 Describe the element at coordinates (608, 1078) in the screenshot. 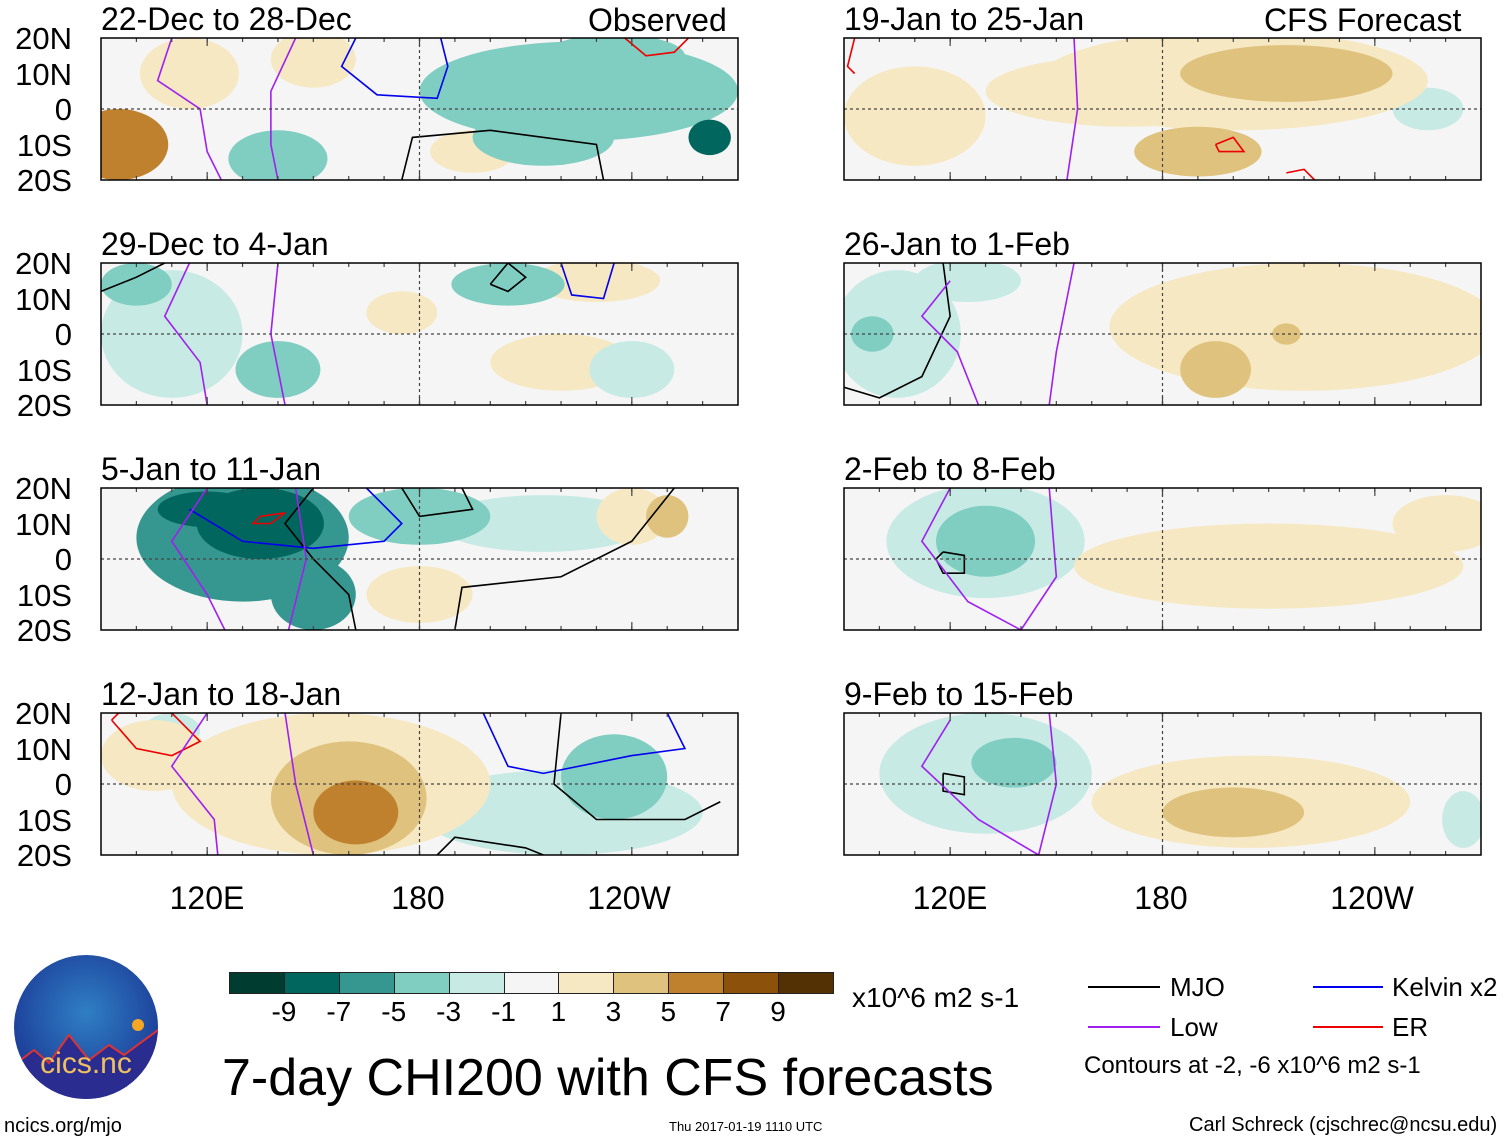

I see `figure-title: 7-day CHI200 with CFS forecasts` at that location.